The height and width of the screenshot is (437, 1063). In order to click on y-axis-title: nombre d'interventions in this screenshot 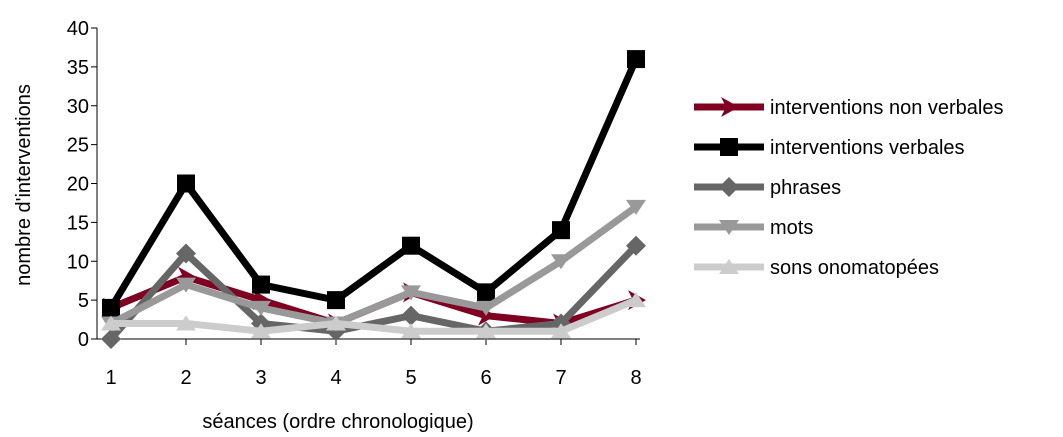, I will do `click(24, 185)`.